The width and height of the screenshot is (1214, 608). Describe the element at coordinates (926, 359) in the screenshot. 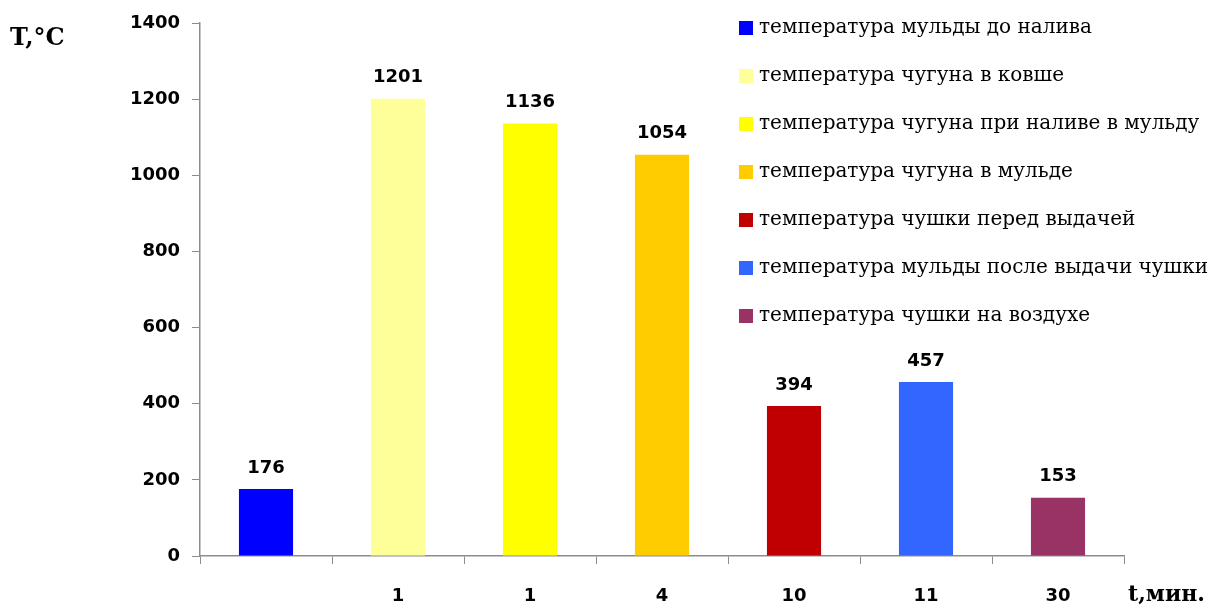

I see `data-label: 457` at that location.